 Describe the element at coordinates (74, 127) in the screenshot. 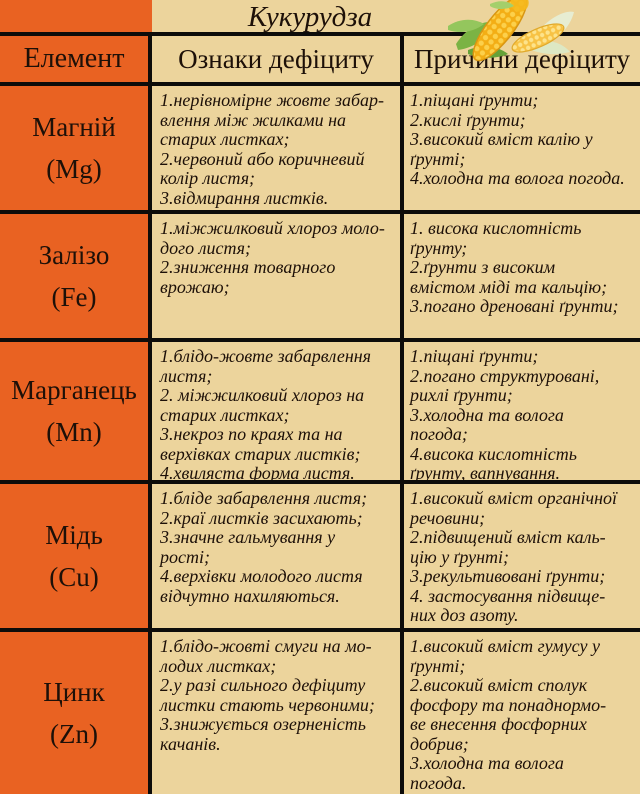

I see `element-name: Магній` at that location.